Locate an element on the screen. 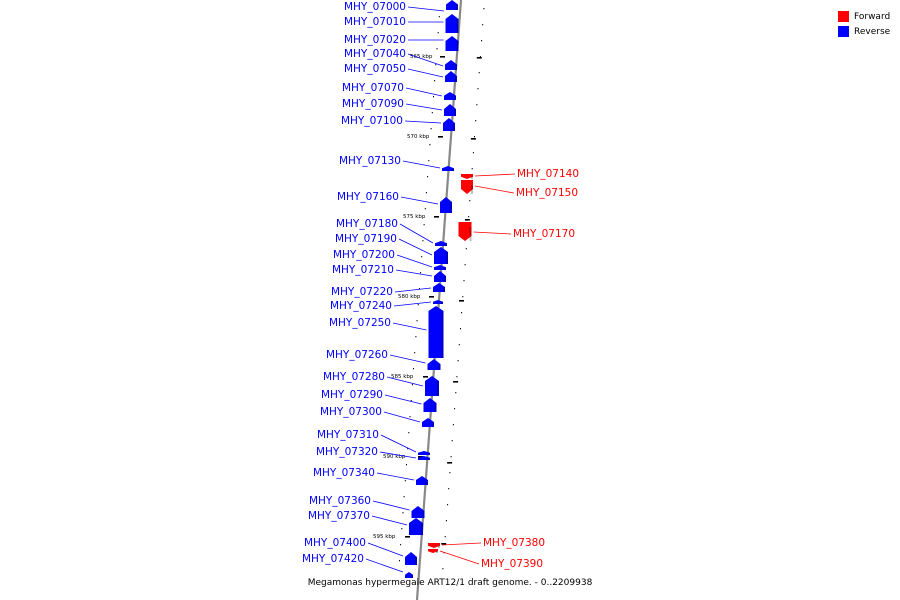  legend-forward-label: Forward is located at coordinates (872, 16).